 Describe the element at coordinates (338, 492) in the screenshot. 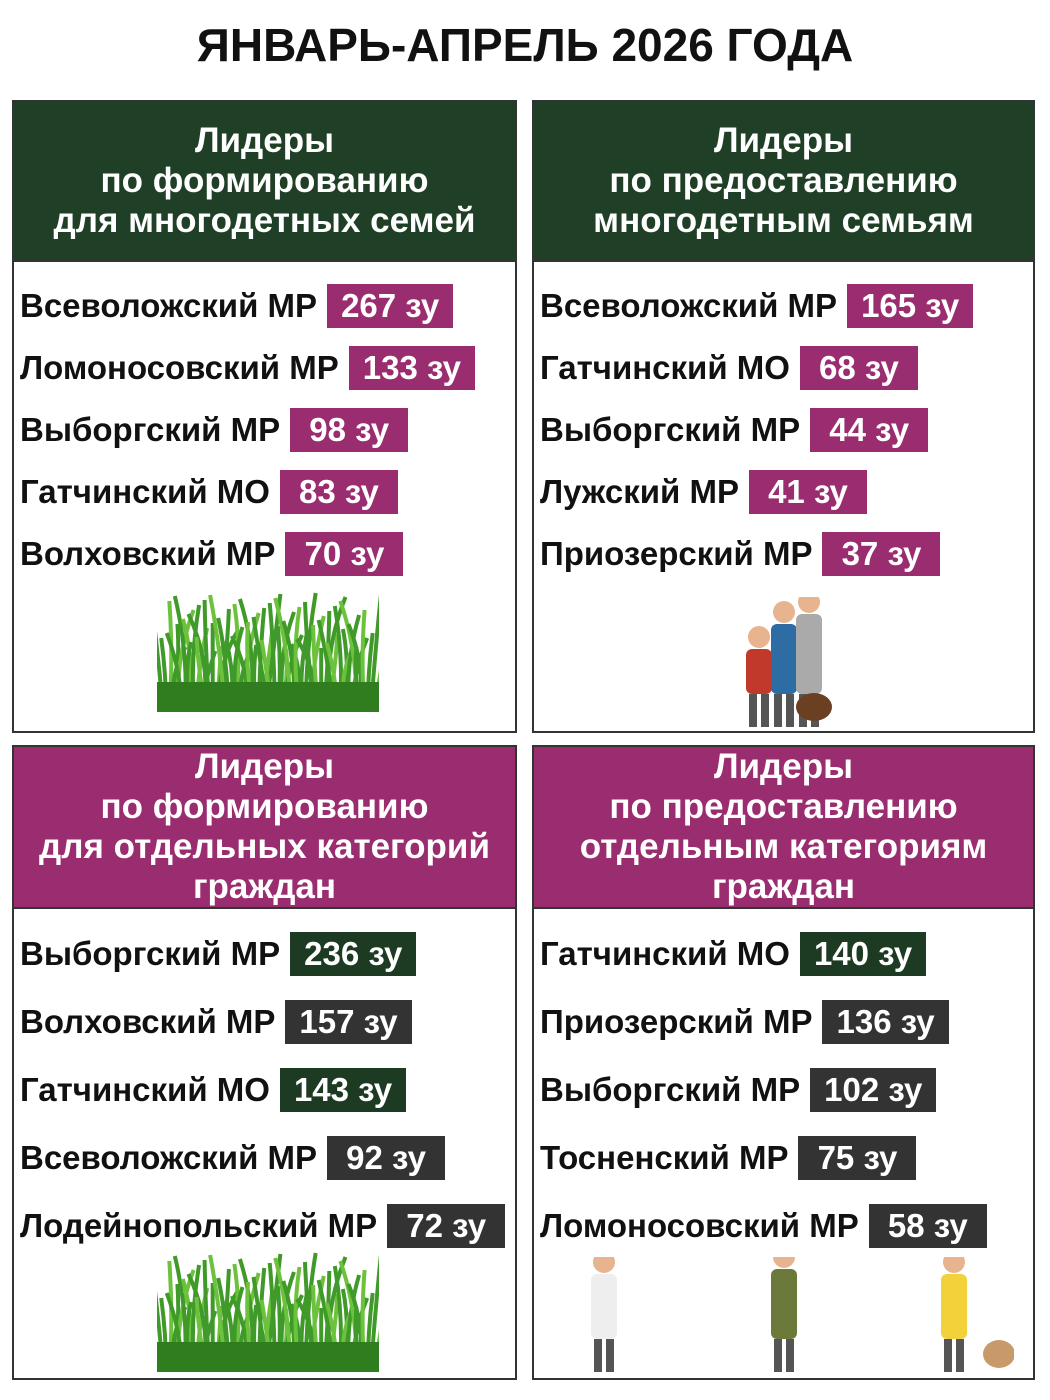

I see `value-badge: 83 зу` at that location.